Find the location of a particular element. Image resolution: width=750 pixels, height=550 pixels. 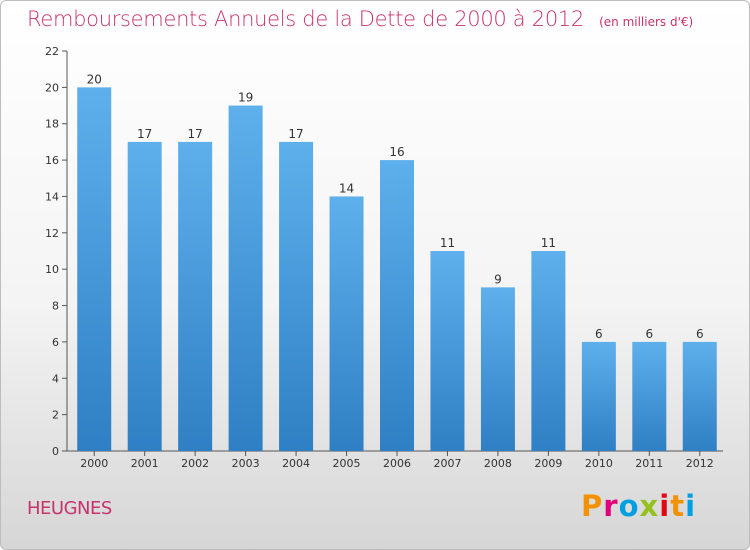

bar-value-label: 20 is located at coordinates (94, 79).